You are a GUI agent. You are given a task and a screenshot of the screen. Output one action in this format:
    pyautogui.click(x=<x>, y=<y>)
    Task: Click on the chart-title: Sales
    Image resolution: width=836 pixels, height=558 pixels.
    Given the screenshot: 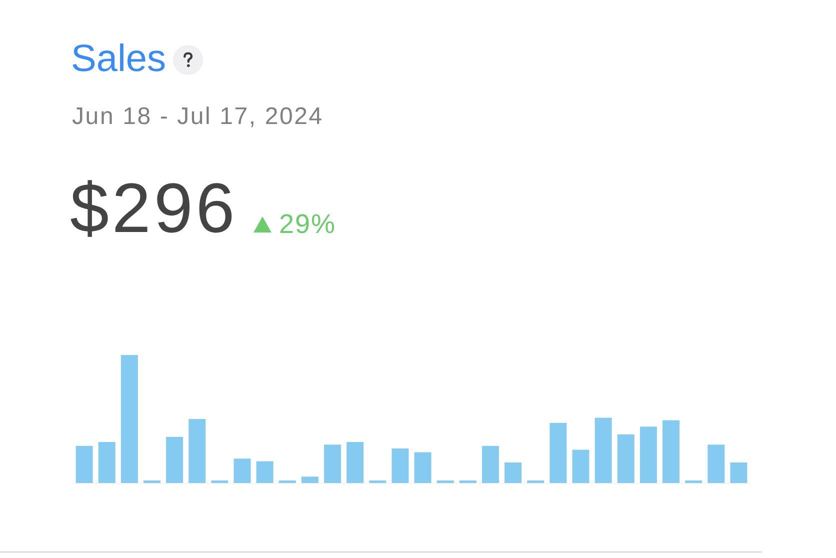 What is the action you would take?
    pyautogui.click(x=118, y=59)
    